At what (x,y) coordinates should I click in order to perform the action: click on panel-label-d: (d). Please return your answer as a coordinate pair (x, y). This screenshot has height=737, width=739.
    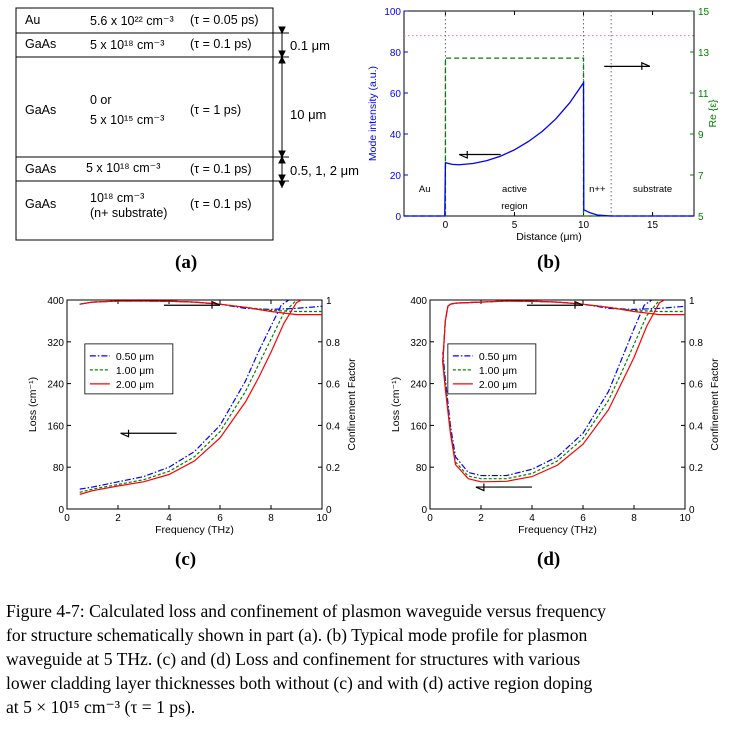
    Looking at the image, I should click on (549, 559).